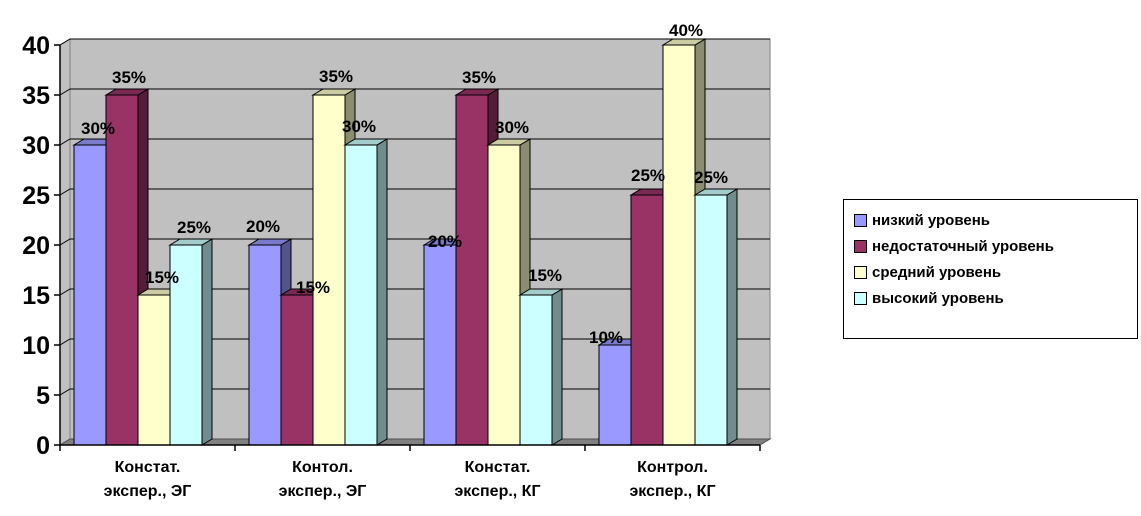 This screenshot has height=516, width=1141. Describe the element at coordinates (361, 295) in the screenshot. I see `bar-s3-c1` at that location.